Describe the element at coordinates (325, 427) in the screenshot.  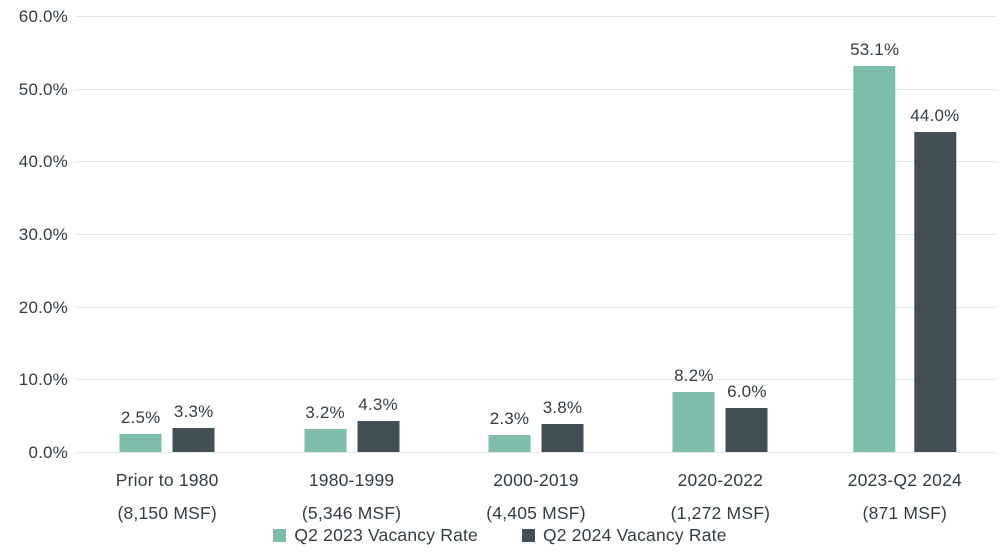
I see `bar-with-label: 3.2%` at that location.